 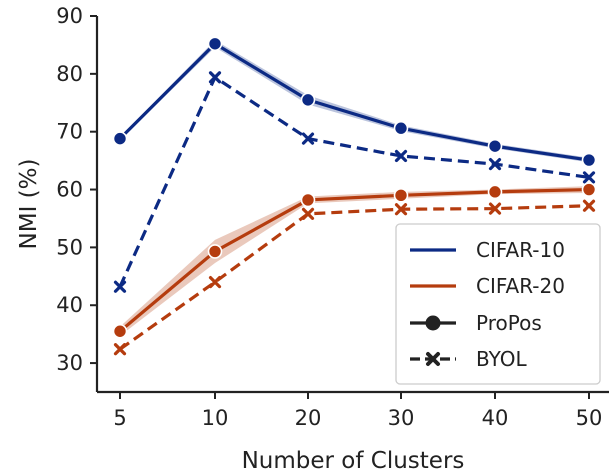 I want to click on legend-label-byol: BYOL, so click(x=501, y=359).